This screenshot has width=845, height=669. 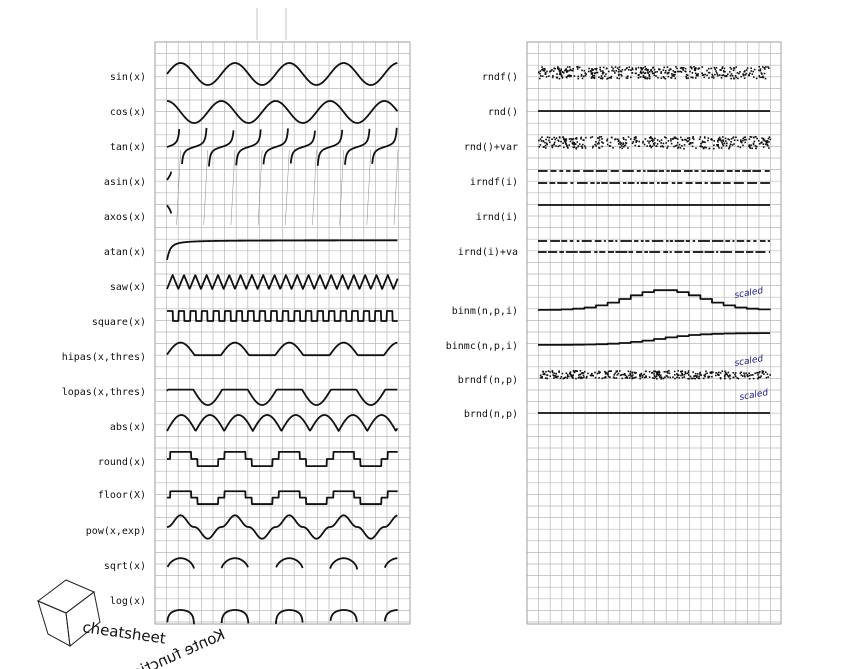 What do you see at coordinates (497, 217) in the screenshot?
I see `label-irnd: irnd(i)` at bounding box center [497, 217].